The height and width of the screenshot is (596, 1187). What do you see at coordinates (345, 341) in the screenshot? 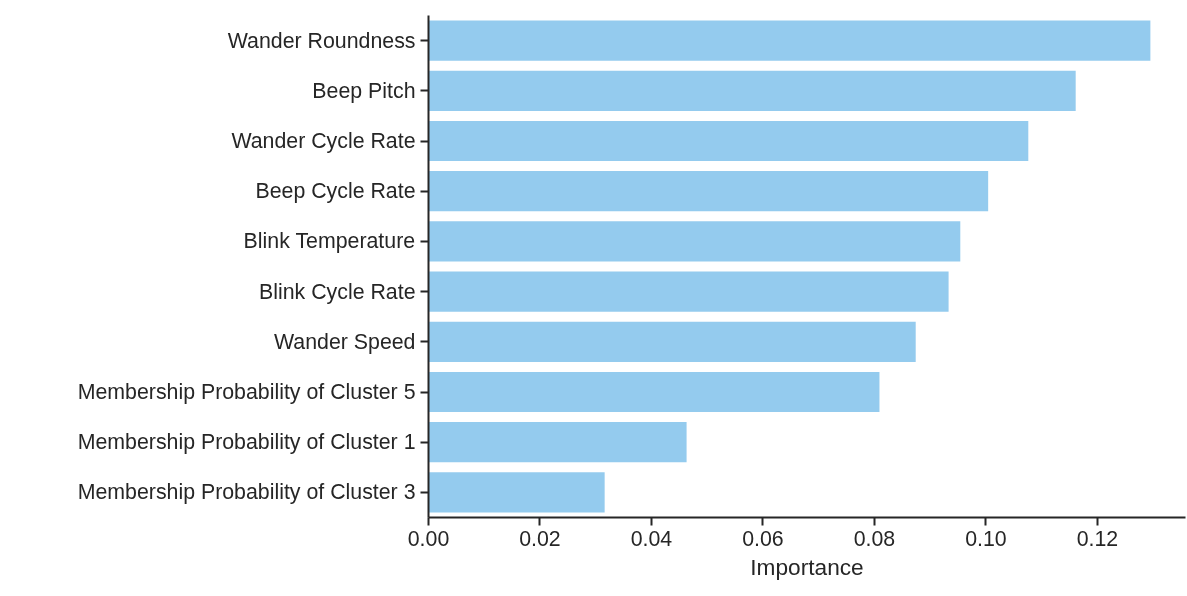
I see `y-tick-label: Wander Speed` at bounding box center [345, 341].